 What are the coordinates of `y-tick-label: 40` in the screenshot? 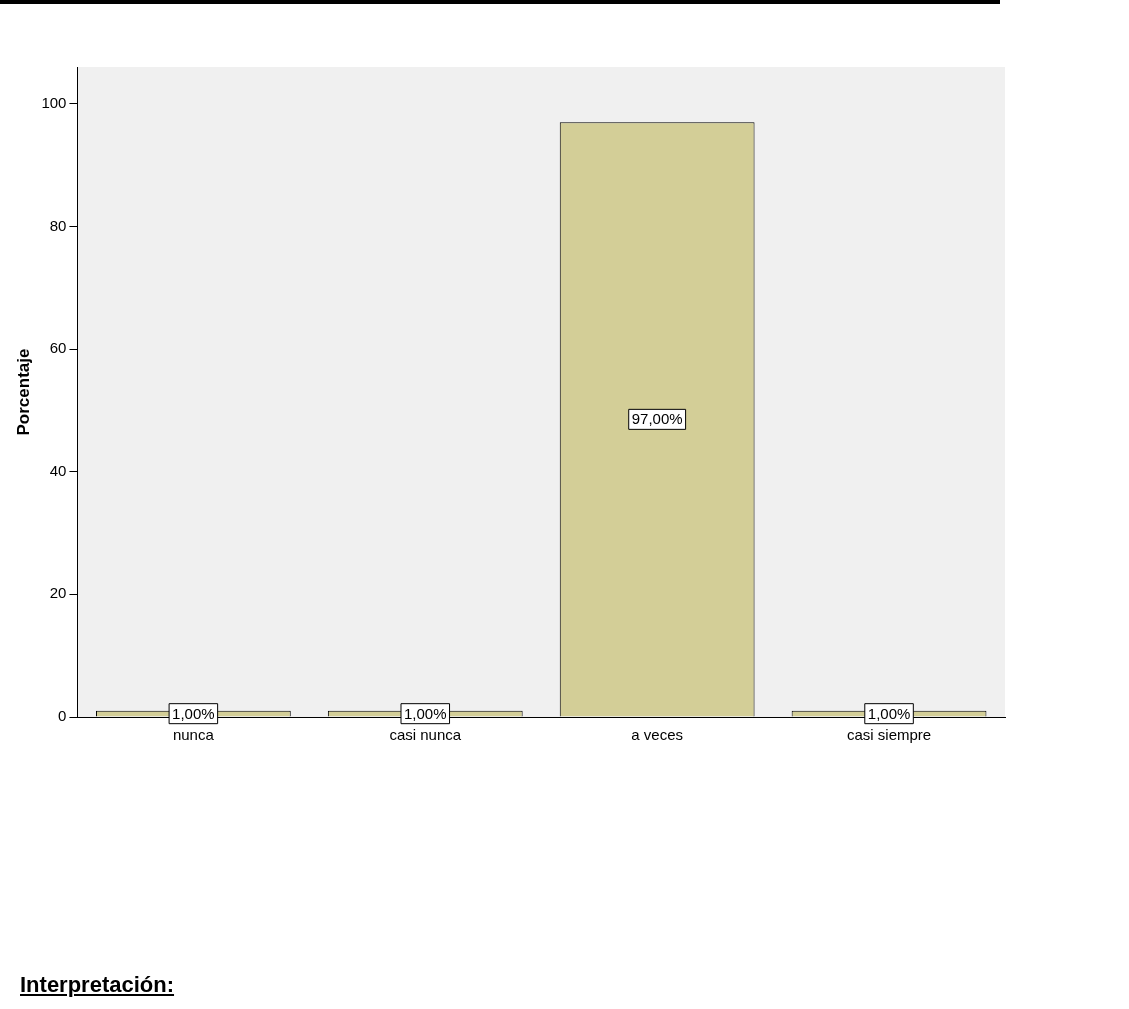 It's located at (58, 470).